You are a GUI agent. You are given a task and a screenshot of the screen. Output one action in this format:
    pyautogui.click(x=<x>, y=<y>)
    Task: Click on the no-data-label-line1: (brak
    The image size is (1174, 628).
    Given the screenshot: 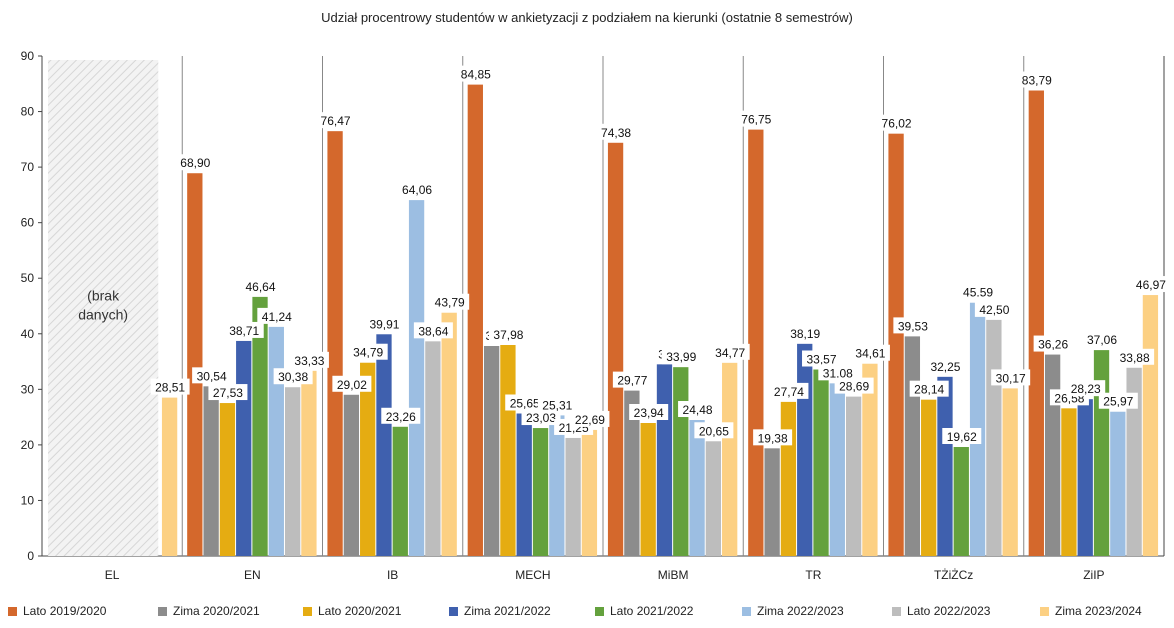 What is the action you would take?
    pyautogui.click(x=103, y=295)
    